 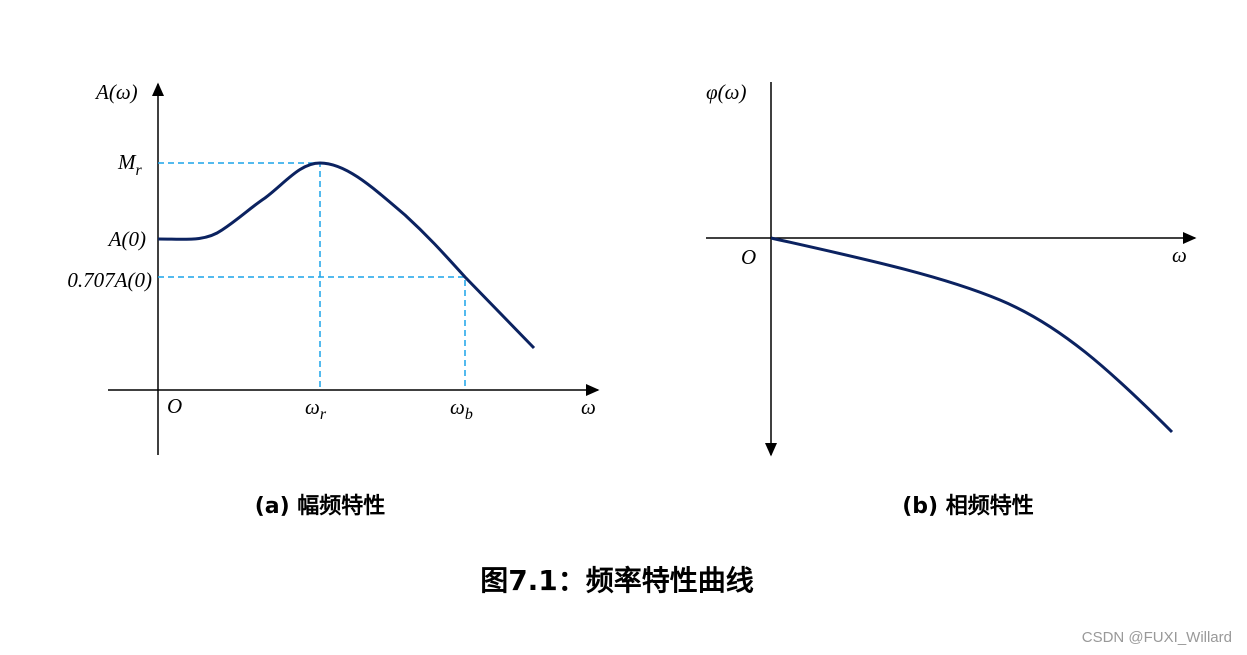 I want to click on subscript: b, so click(x=469, y=414).